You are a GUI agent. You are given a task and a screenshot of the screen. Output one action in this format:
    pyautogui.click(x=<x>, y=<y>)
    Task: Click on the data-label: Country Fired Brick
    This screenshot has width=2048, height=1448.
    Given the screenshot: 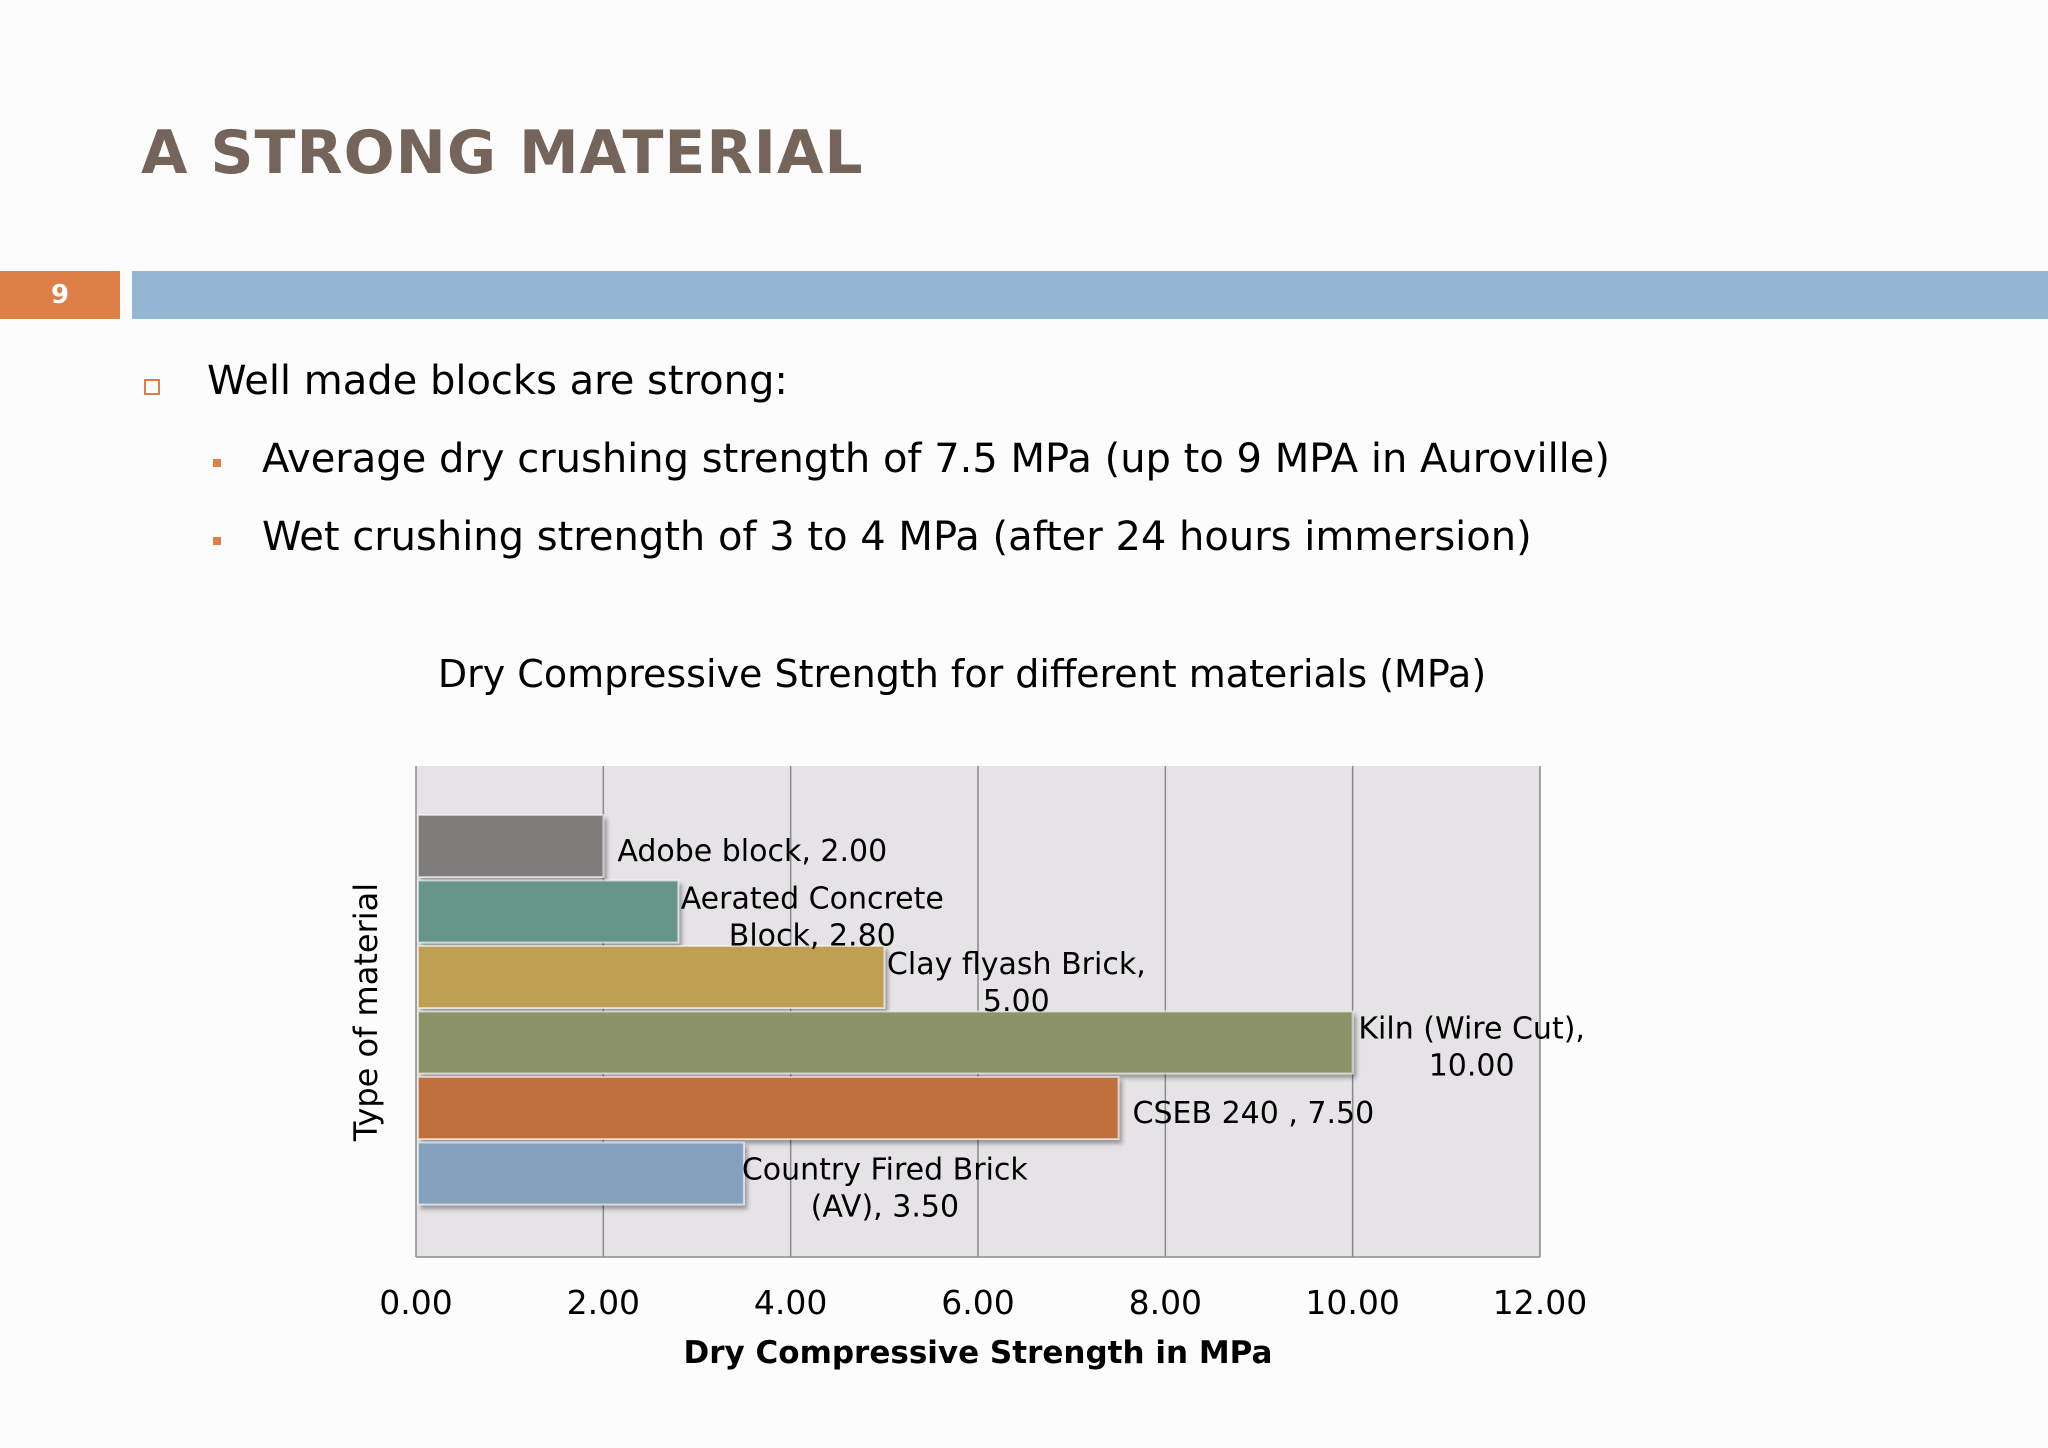 What is the action you would take?
    pyautogui.click(x=885, y=1170)
    